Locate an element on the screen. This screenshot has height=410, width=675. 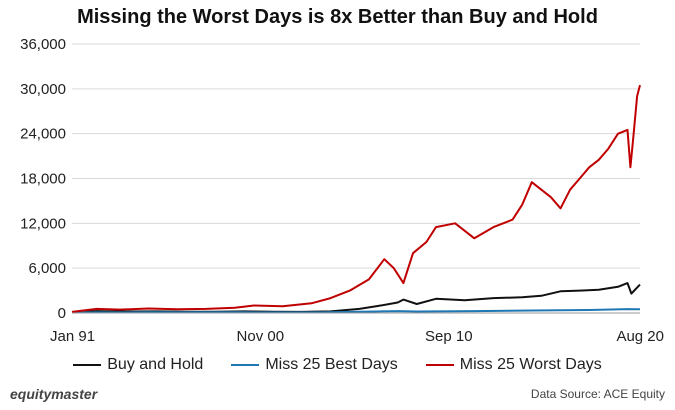
y-tick-label: 18,000 is located at coordinates (43, 179).